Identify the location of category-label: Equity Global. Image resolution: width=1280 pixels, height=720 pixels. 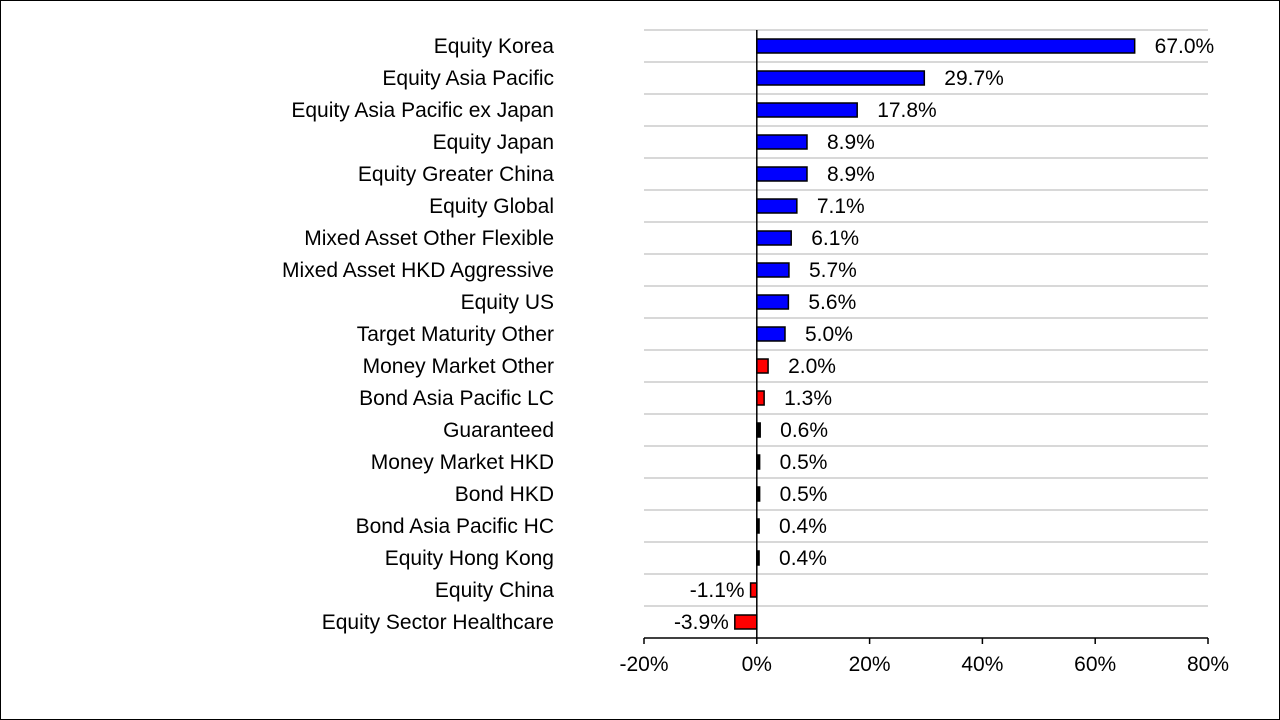
(491, 206).